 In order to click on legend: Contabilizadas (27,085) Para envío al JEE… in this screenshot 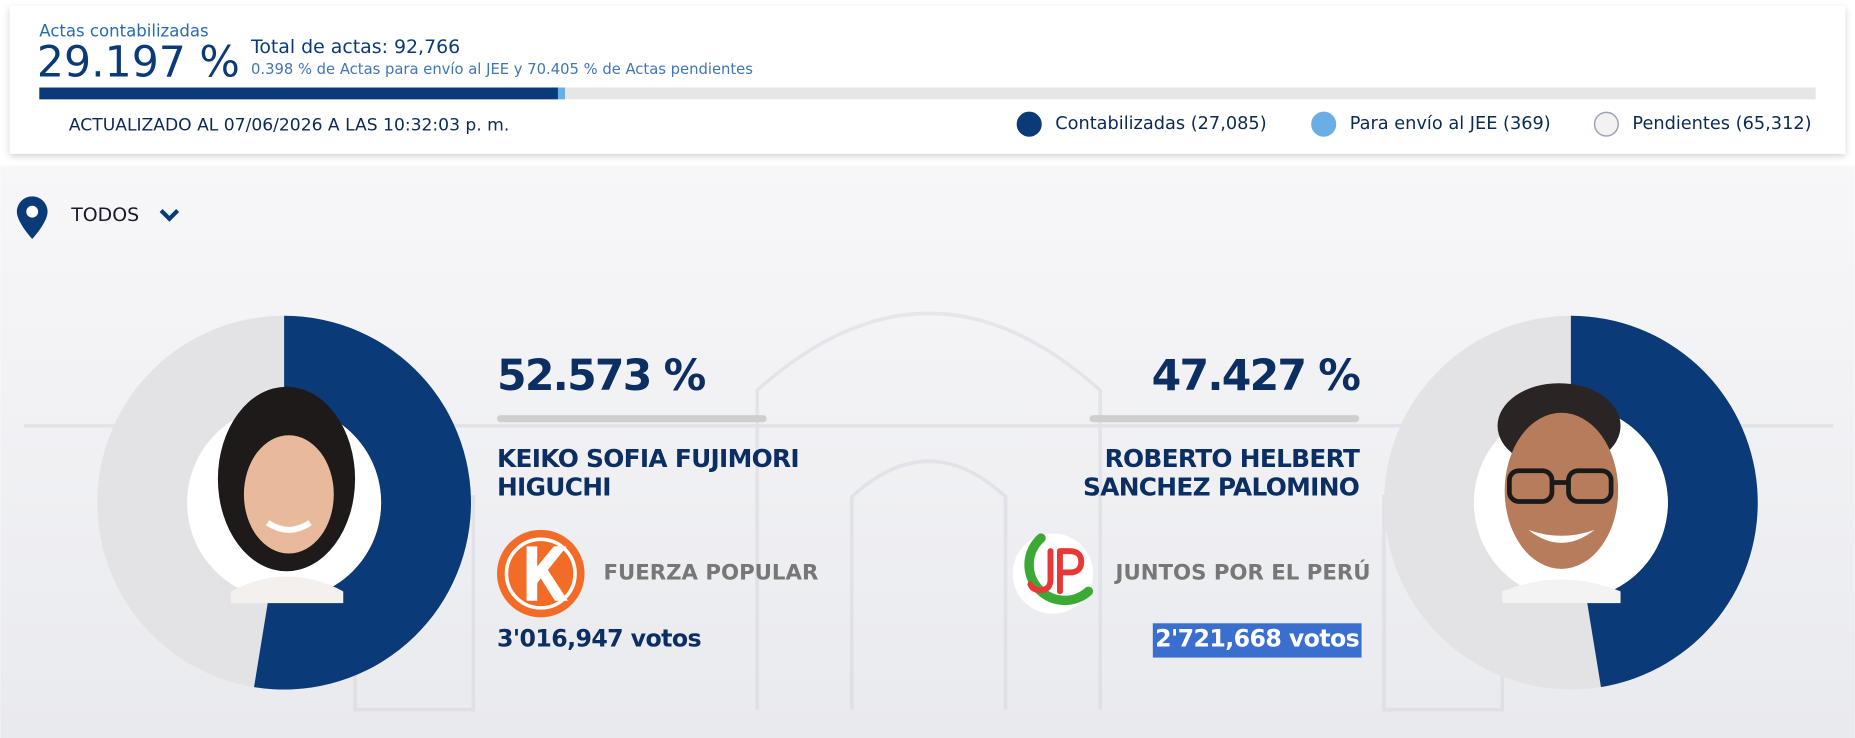, I will do `click(1414, 124)`.